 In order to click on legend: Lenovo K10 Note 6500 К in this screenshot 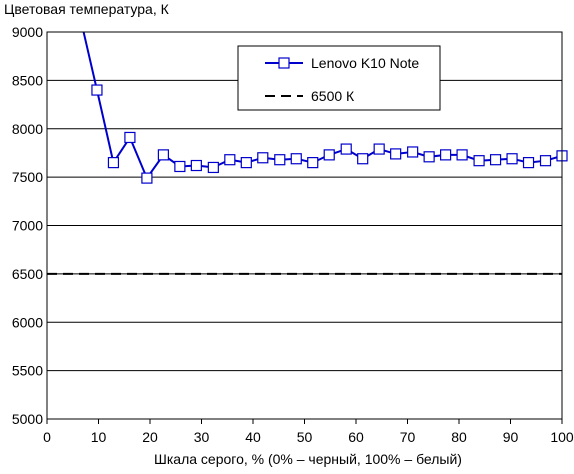, I will do `click(339, 78)`.